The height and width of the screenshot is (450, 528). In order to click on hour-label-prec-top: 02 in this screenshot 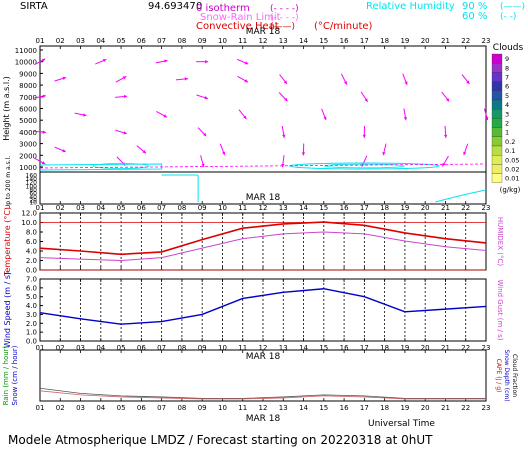, I will do `click(60, 348)`.